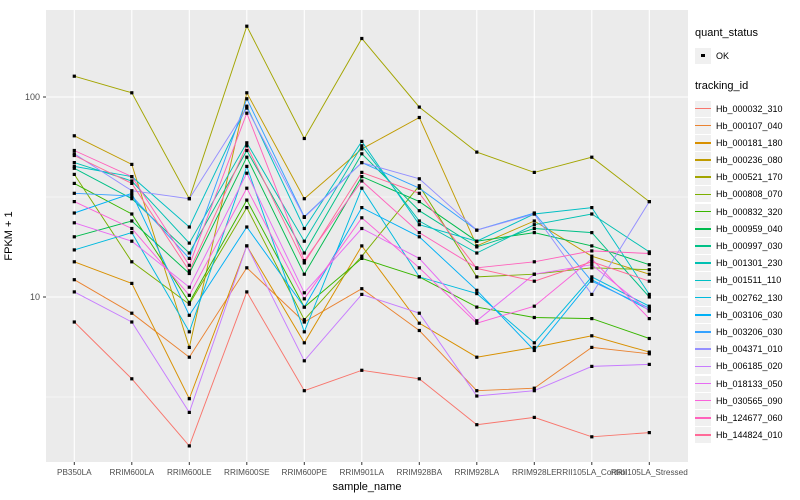 This screenshot has width=800, height=500. I want to click on legend-label: Hb_001301_230, so click(749, 263).